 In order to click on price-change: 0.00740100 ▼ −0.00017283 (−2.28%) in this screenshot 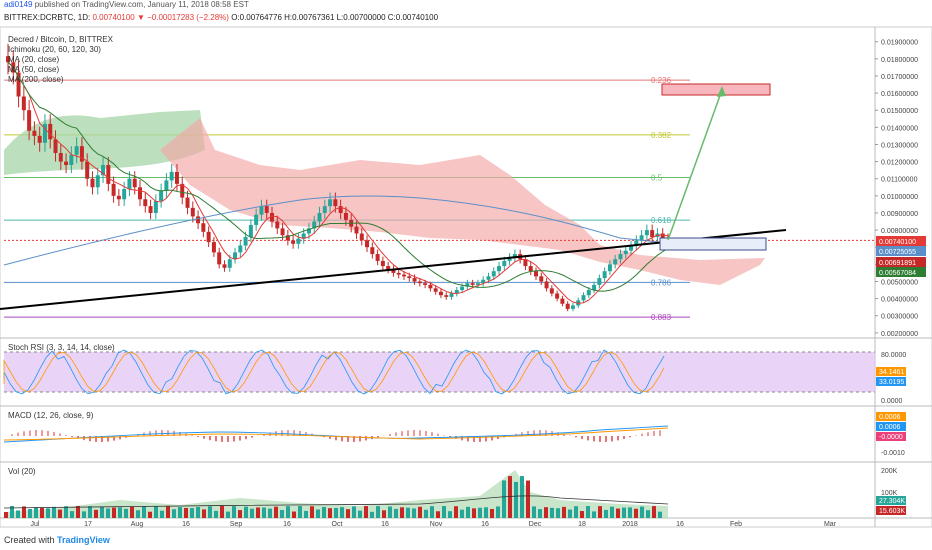, I will do `click(160, 17)`.